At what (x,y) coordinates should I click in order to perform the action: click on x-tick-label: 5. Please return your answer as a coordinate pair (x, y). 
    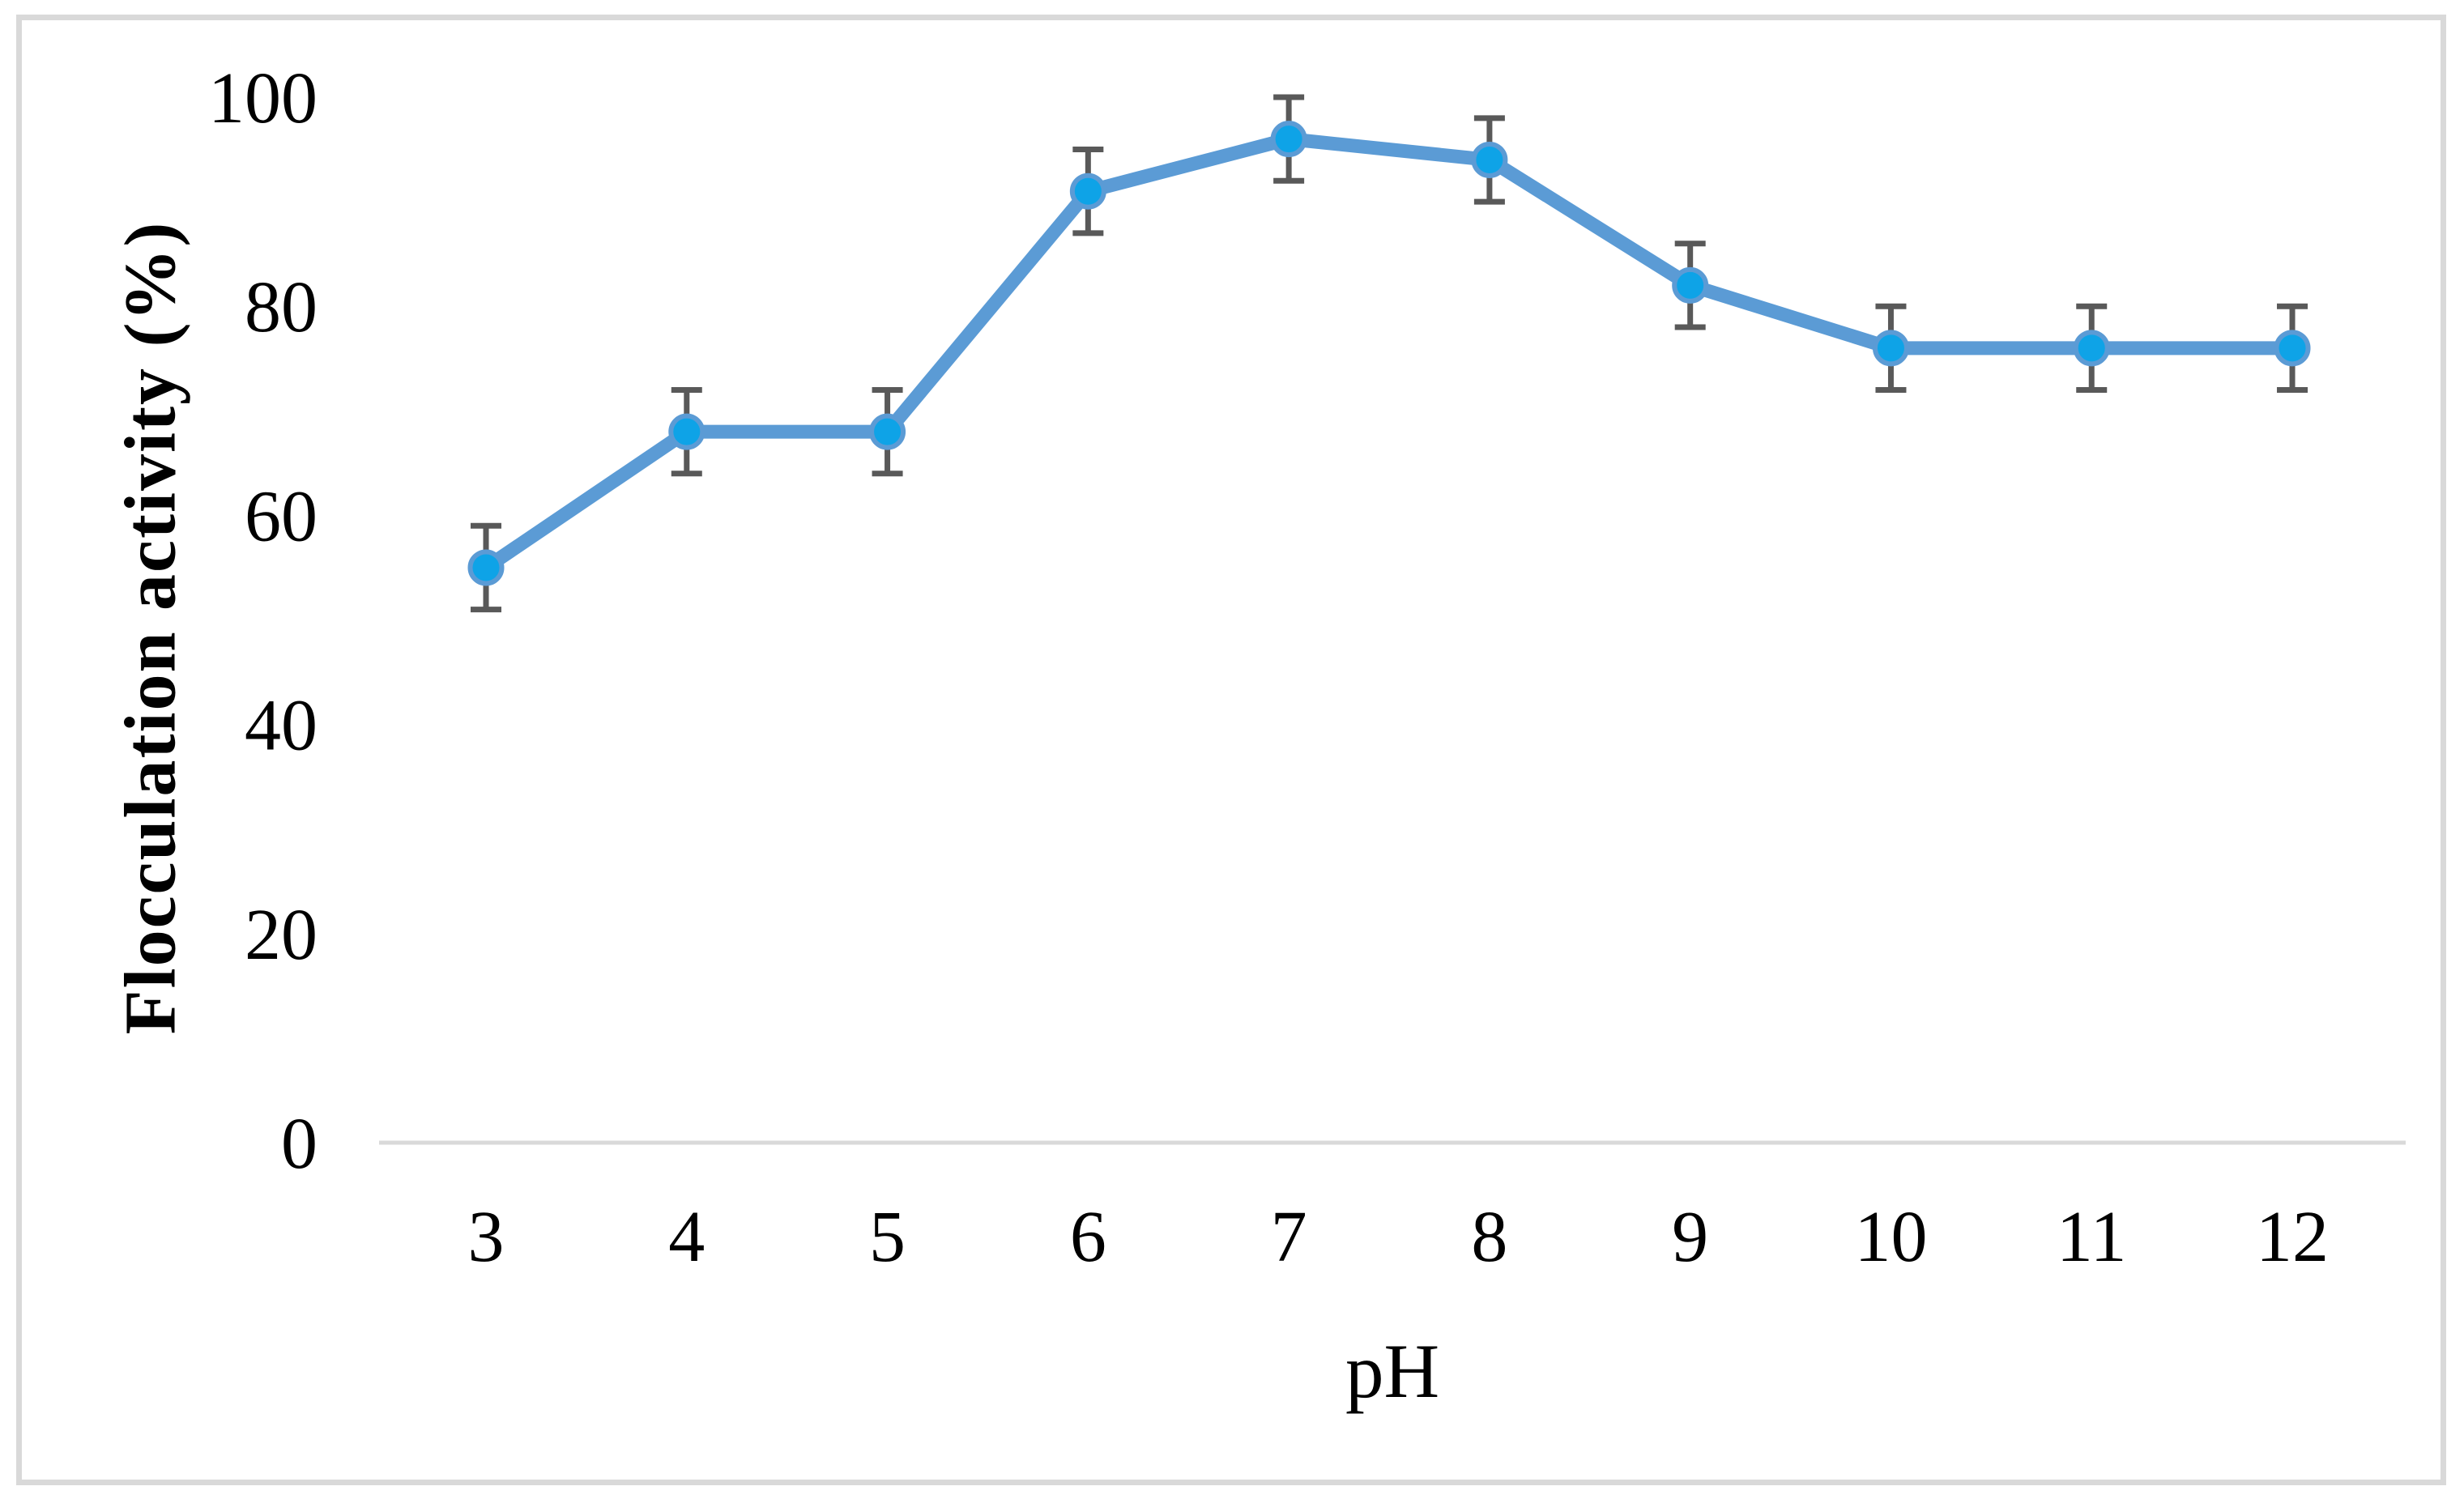
    Looking at the image, I should click on (887, 1237).